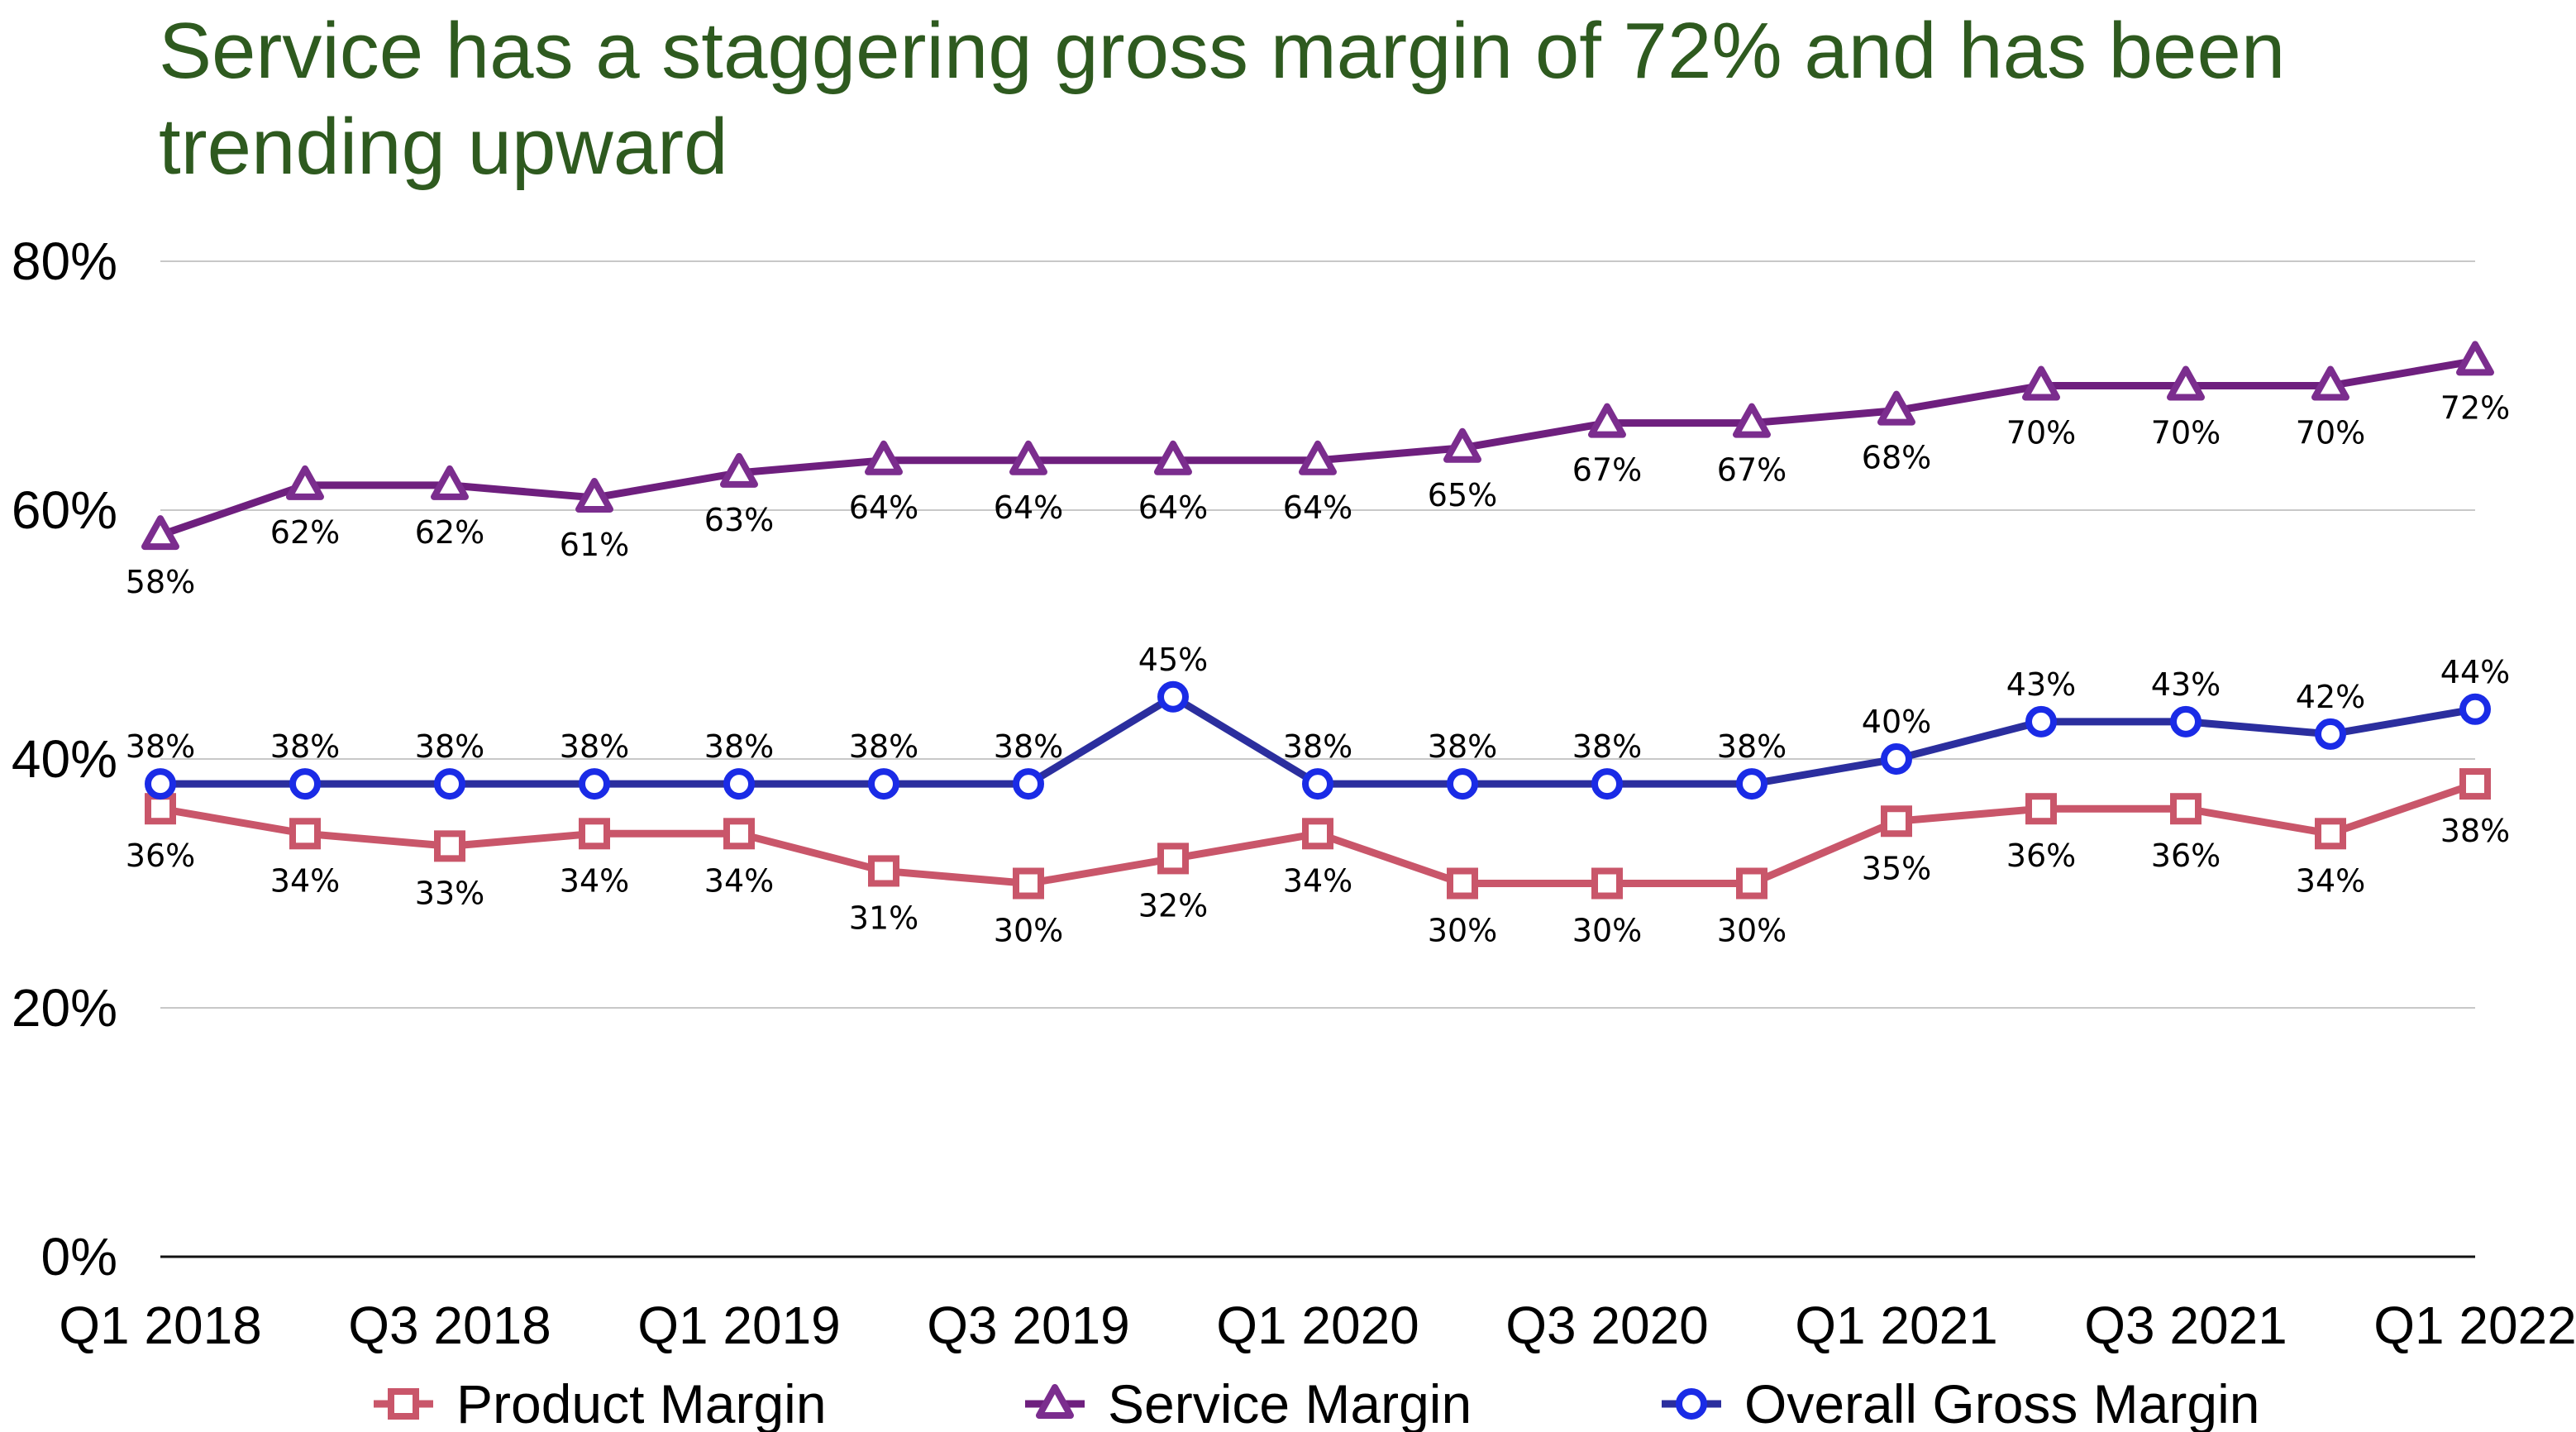 The image size is (2576, 1432). Describe the element at coordinates (2330, 697) in the screenshot. I see `data-label: 42%` at that location.